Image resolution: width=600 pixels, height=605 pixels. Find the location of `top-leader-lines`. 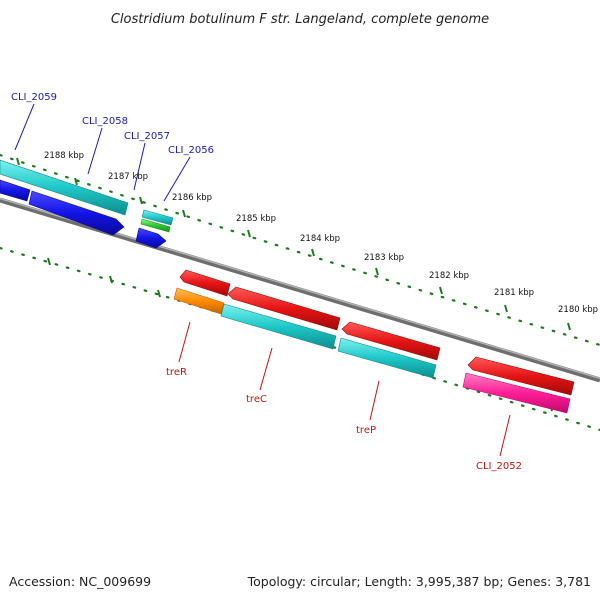

top-leader-lines is located at coordinates (102, 152).